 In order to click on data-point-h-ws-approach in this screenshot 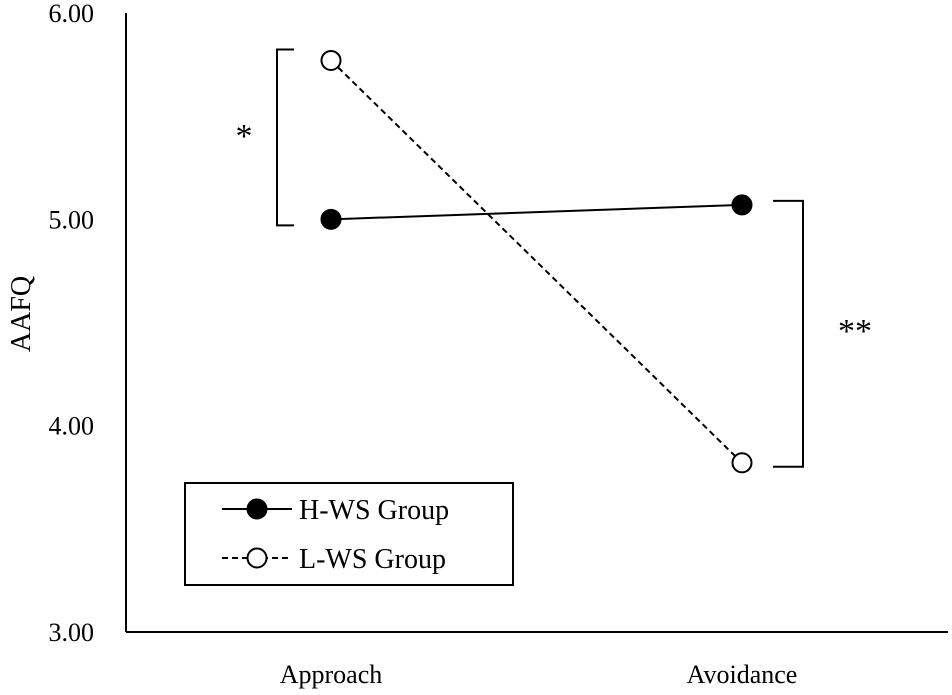, I will do `click(331, 219)`.